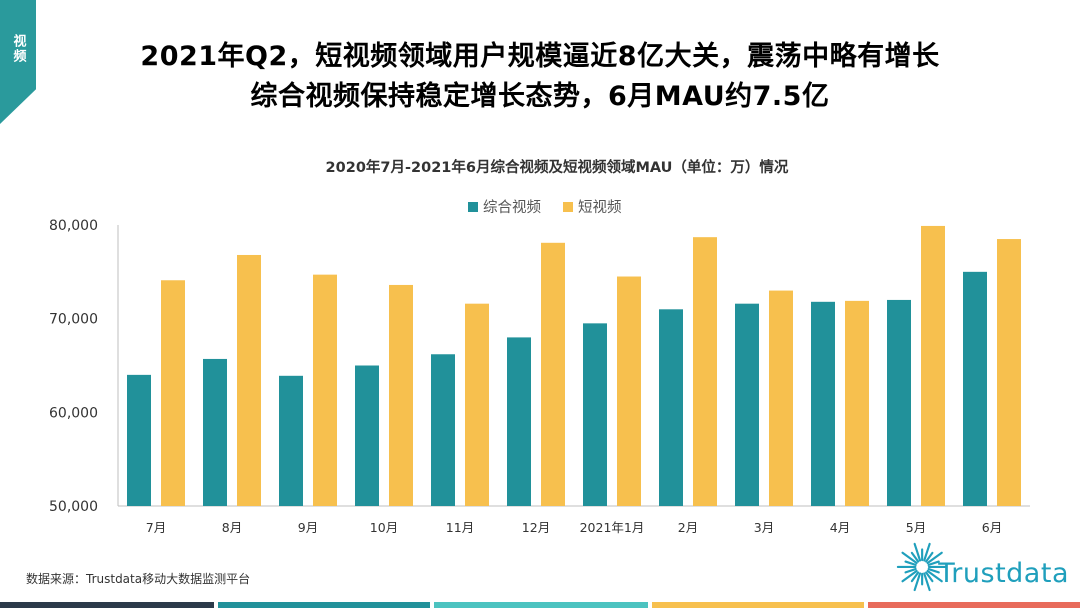 Image resolution: width=1080 pixels, height=608 pixels. What do you see at coordinates (73, 320) in the screenshot?
I see `y-tick-label: 70,000` at bounding box center [73, 320].